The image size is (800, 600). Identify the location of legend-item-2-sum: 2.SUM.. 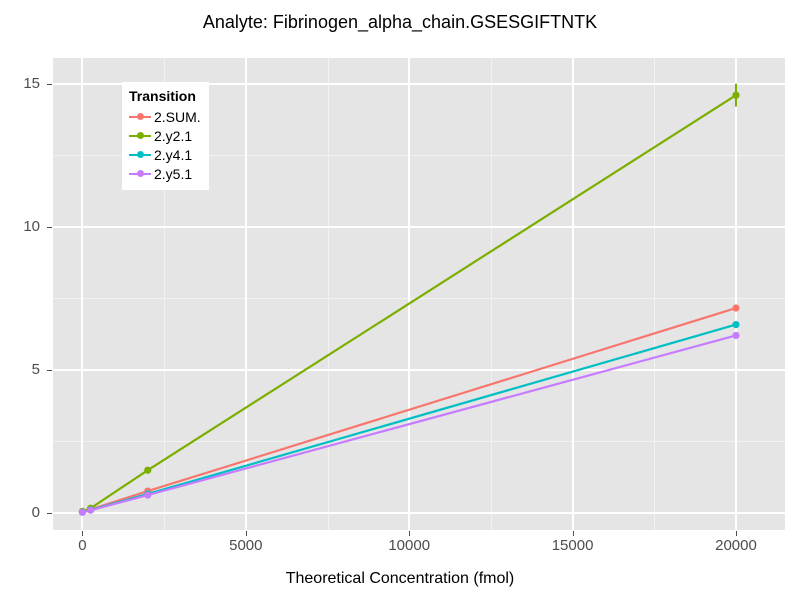
(165, 116).